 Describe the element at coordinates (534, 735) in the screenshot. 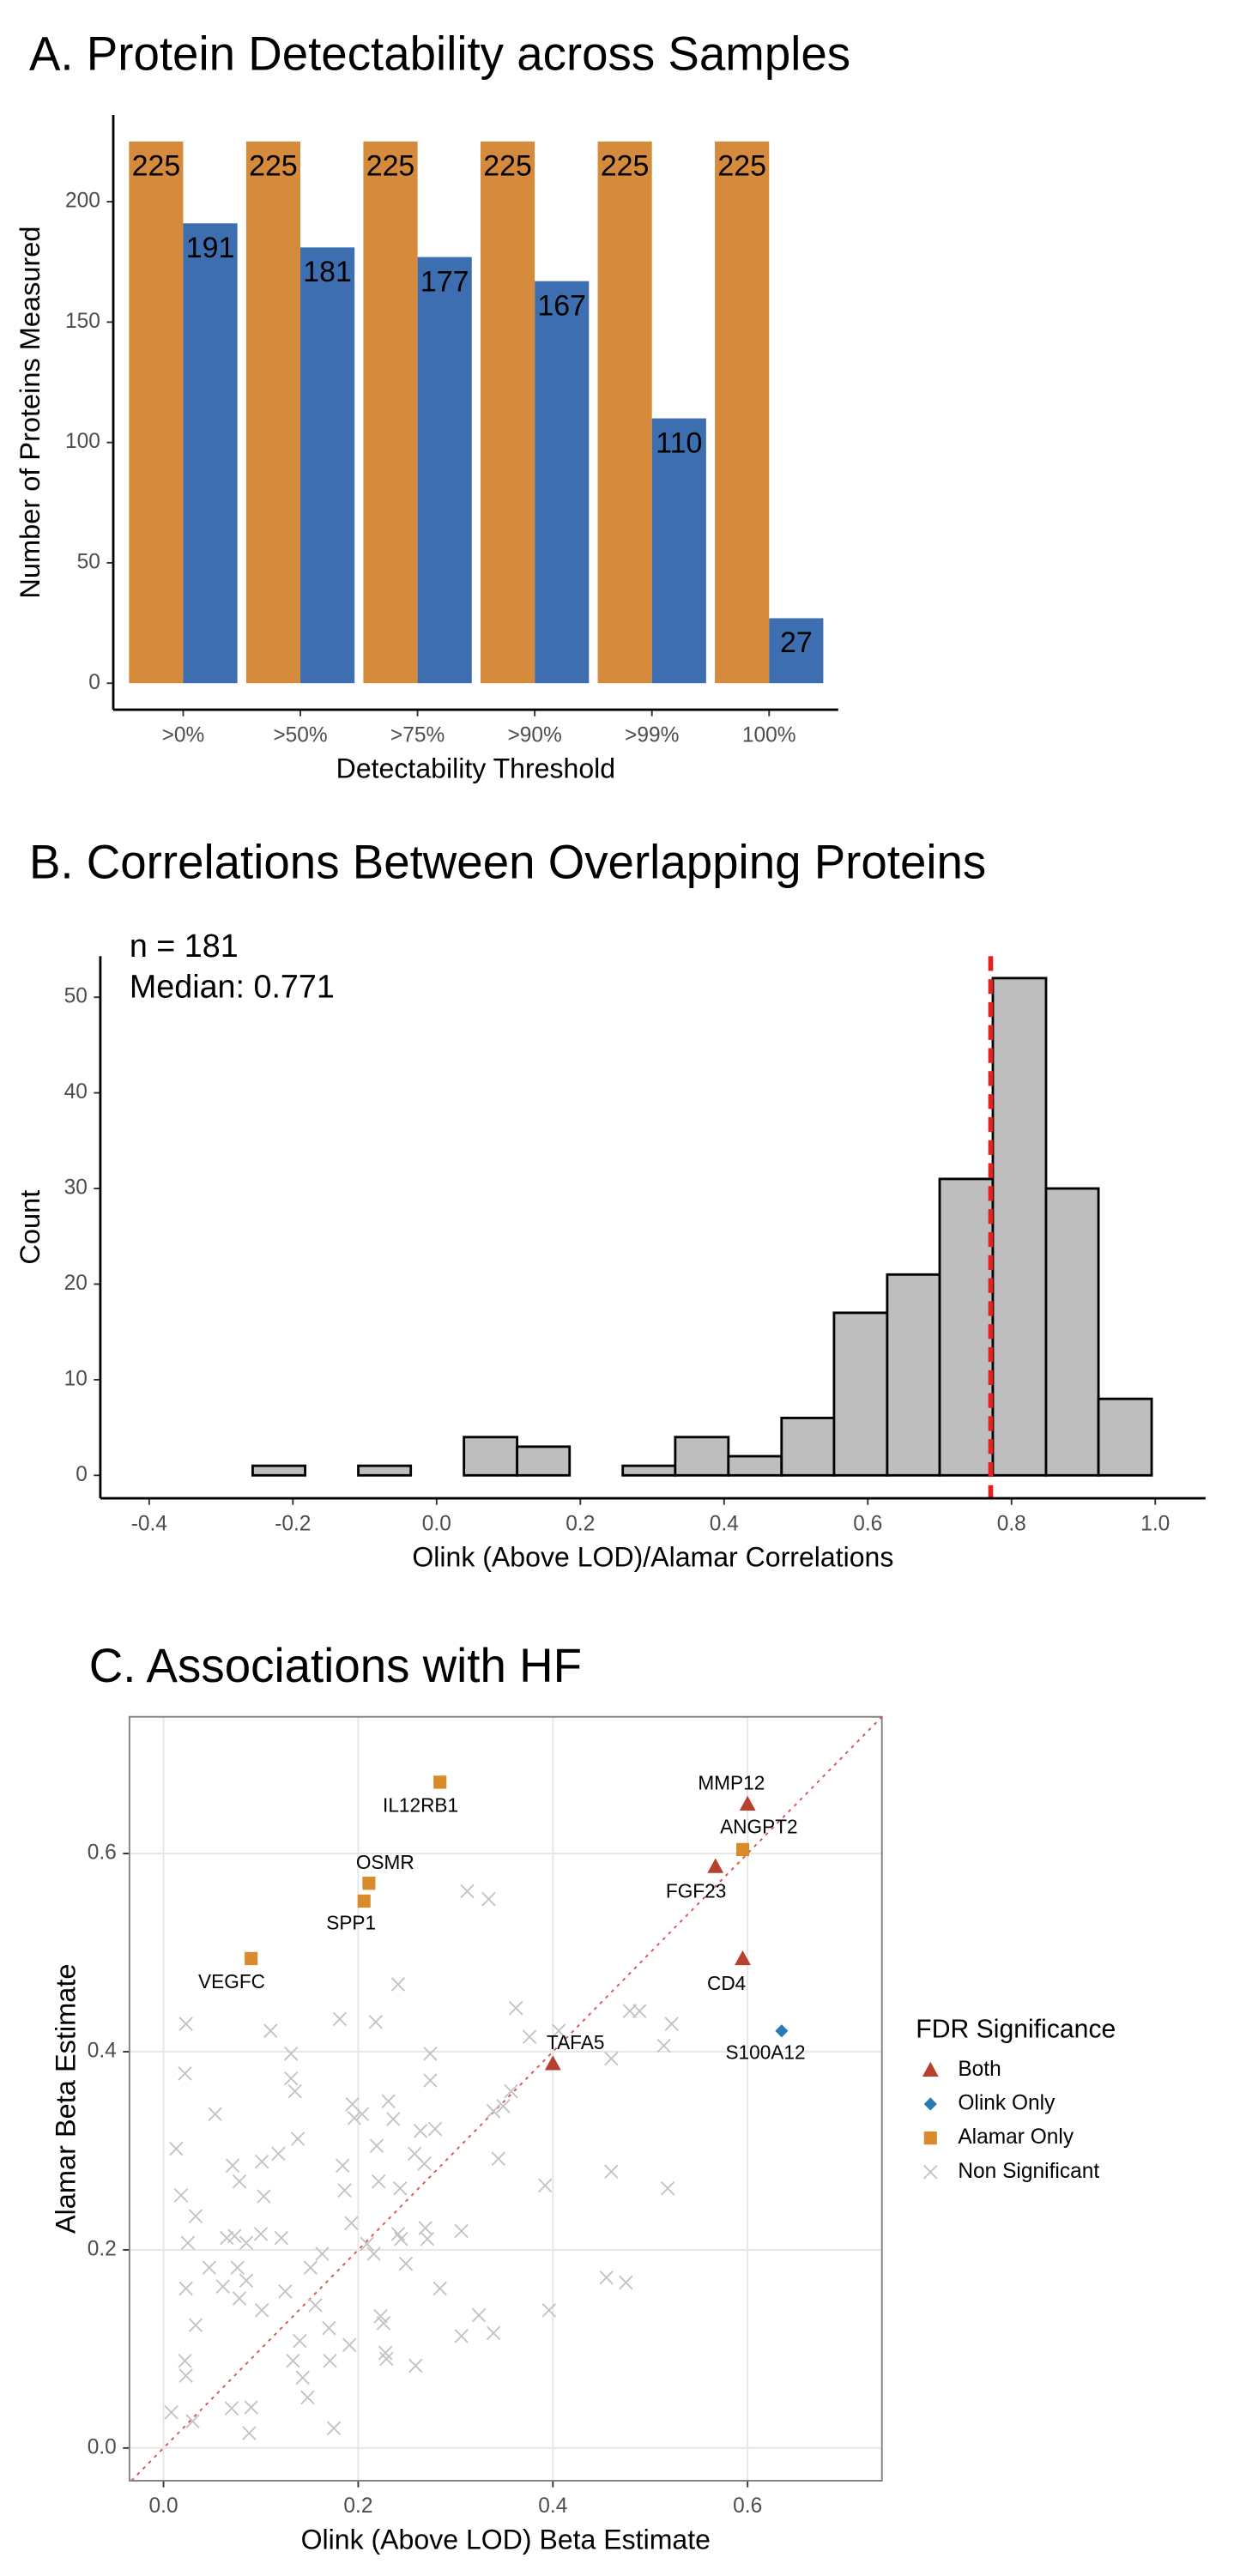

I see `x-tick-label: >90%` at that location.